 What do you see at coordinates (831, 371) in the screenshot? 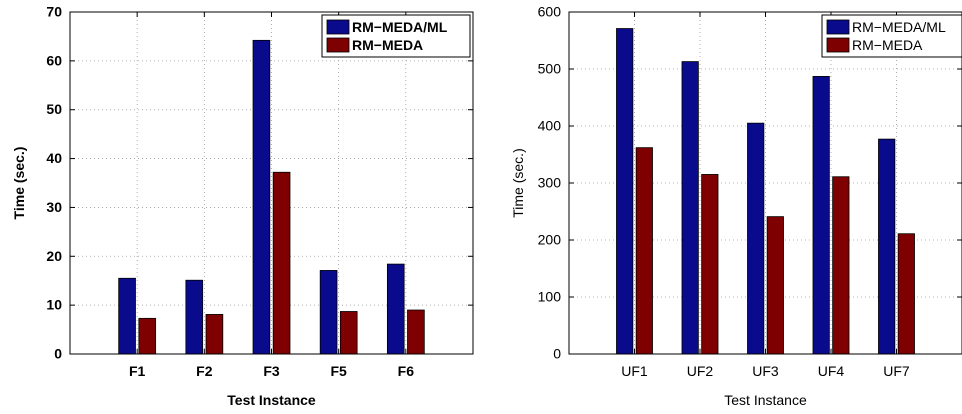
I see `x-tick-label: UF4` at bounding box center [831, 371].